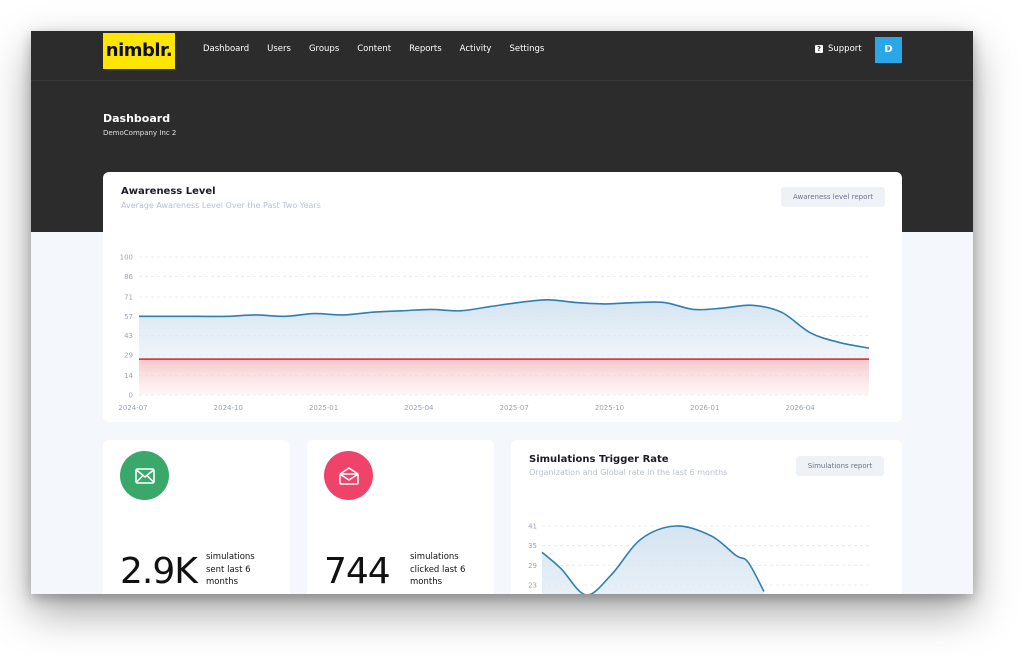 The image size is (1035, 656). What do you see at coordinates (527, 49) in the screenshot?
I see `nav-link-settings: Settings` at bounding box center [527, 49].